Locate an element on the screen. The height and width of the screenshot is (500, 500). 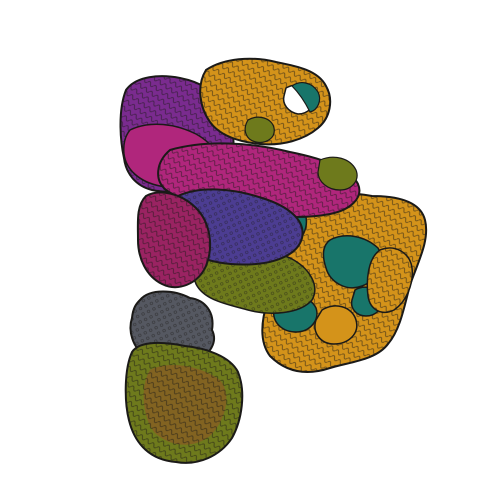
olive-accents is located at coordinates (301, 153).